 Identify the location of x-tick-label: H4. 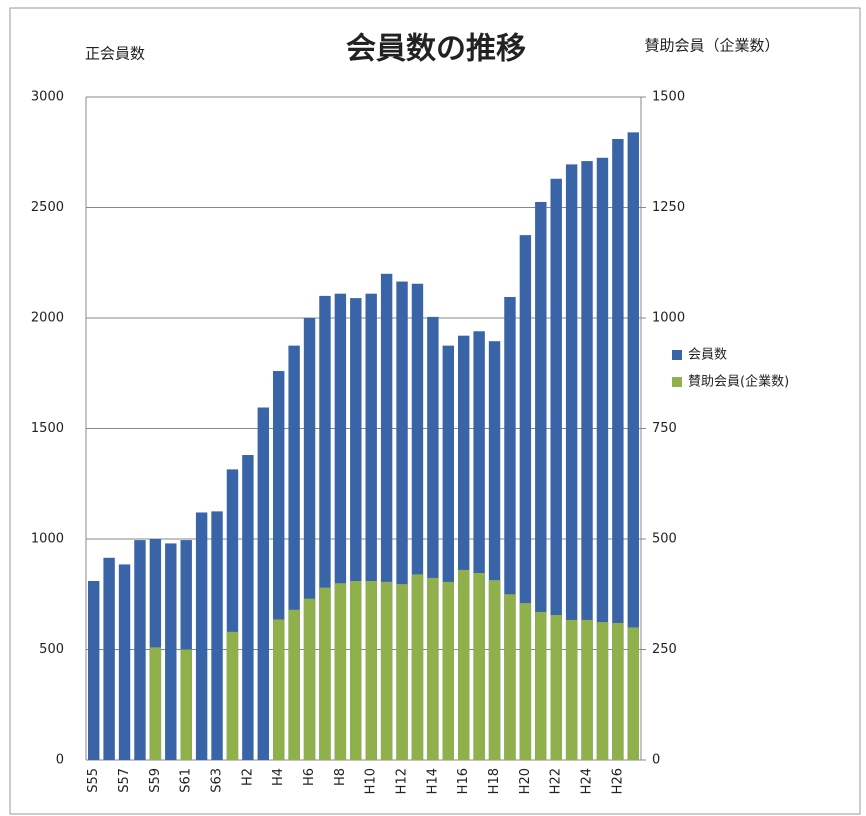
(278, 777).